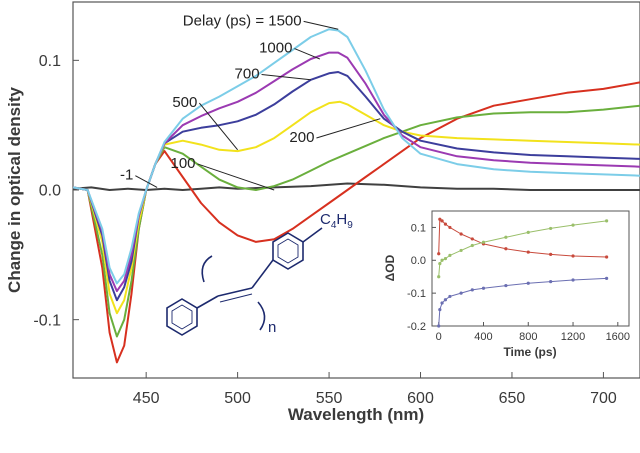  What do you see at coordinates (275, 48) in the screenshot?
I see `delay-label: 1000` at bounding box center [275, 48].